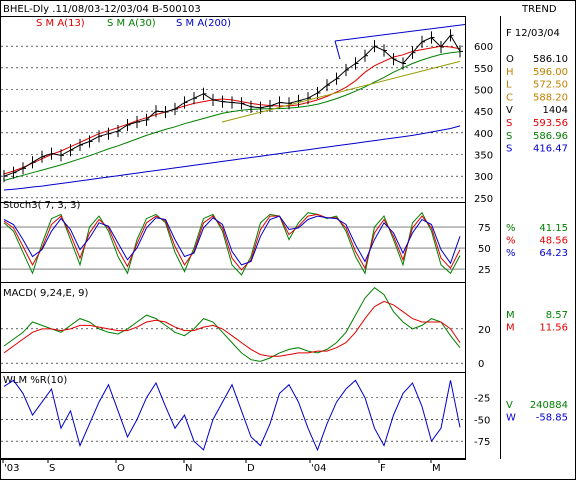 The width and height of the screenshot is (576, 480). I want to click on series-line--d, so click(232, 242).